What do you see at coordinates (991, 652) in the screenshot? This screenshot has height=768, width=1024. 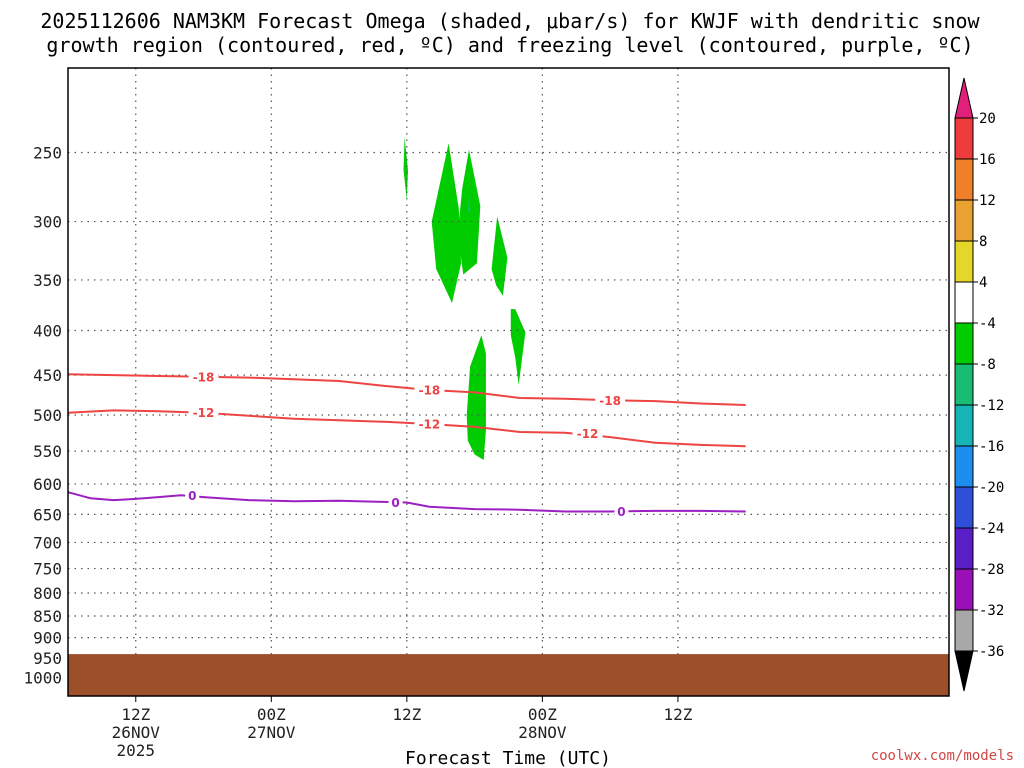 I see `colorbar-tick-label: -36` at bounding box center [991, 652].